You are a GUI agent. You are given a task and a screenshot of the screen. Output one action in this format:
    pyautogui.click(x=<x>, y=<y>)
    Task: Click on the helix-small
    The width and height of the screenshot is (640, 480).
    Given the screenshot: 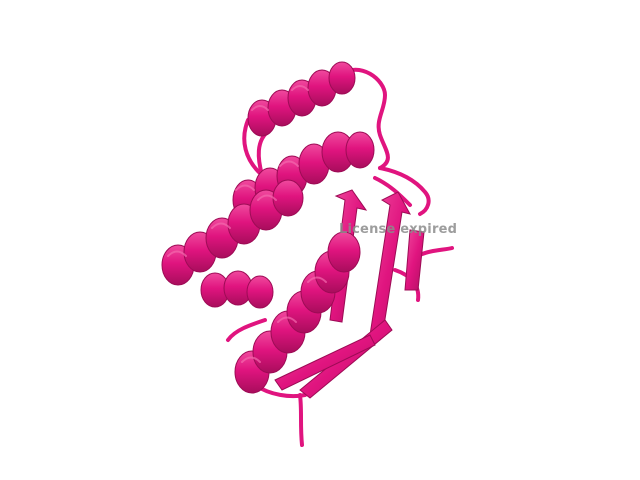 What is the action you would take?
    pyautogui.click(x=237, y=289)
    